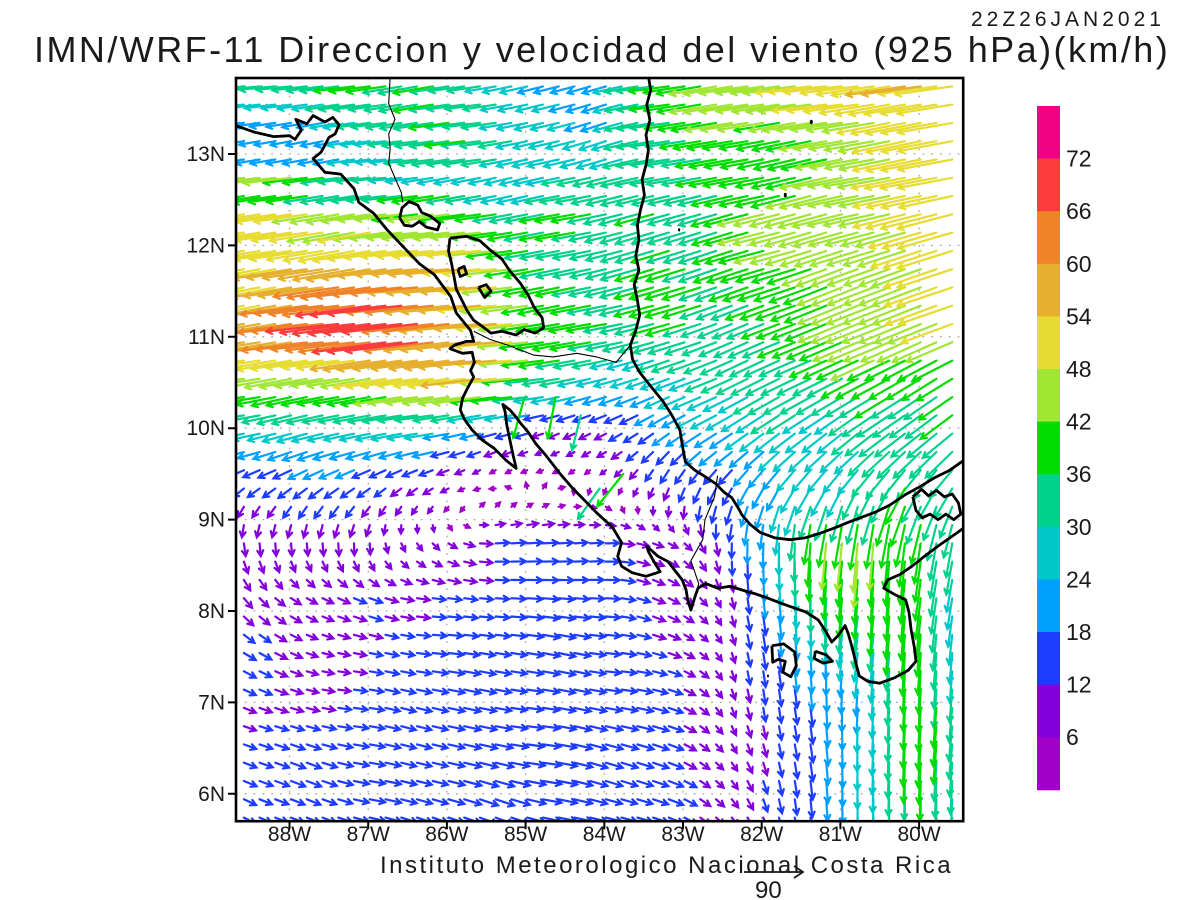 This screenshot has width=1200, height=900. I want to click on svg-text: 13N, so click(205, 154).